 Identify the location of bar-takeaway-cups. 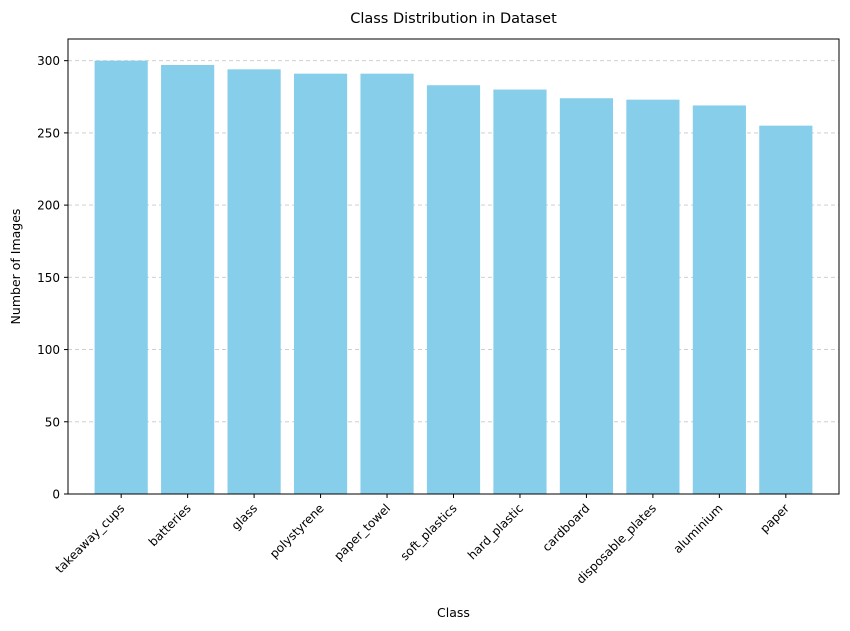
(121, 277).